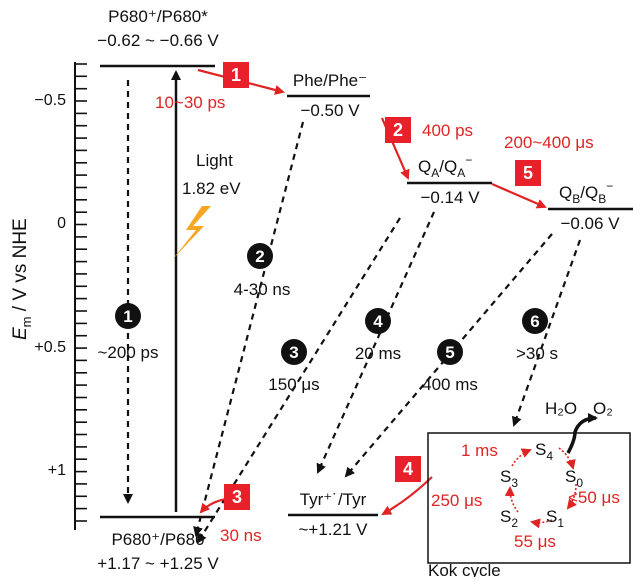 Image resolution: width=633 pixels, height=582 pixels. What do you see at coordinates (333, 499) in the screenshot?
I see `level-tyr-title: Tyr⁺˙/Tyr` at bounding box center [333, 499].